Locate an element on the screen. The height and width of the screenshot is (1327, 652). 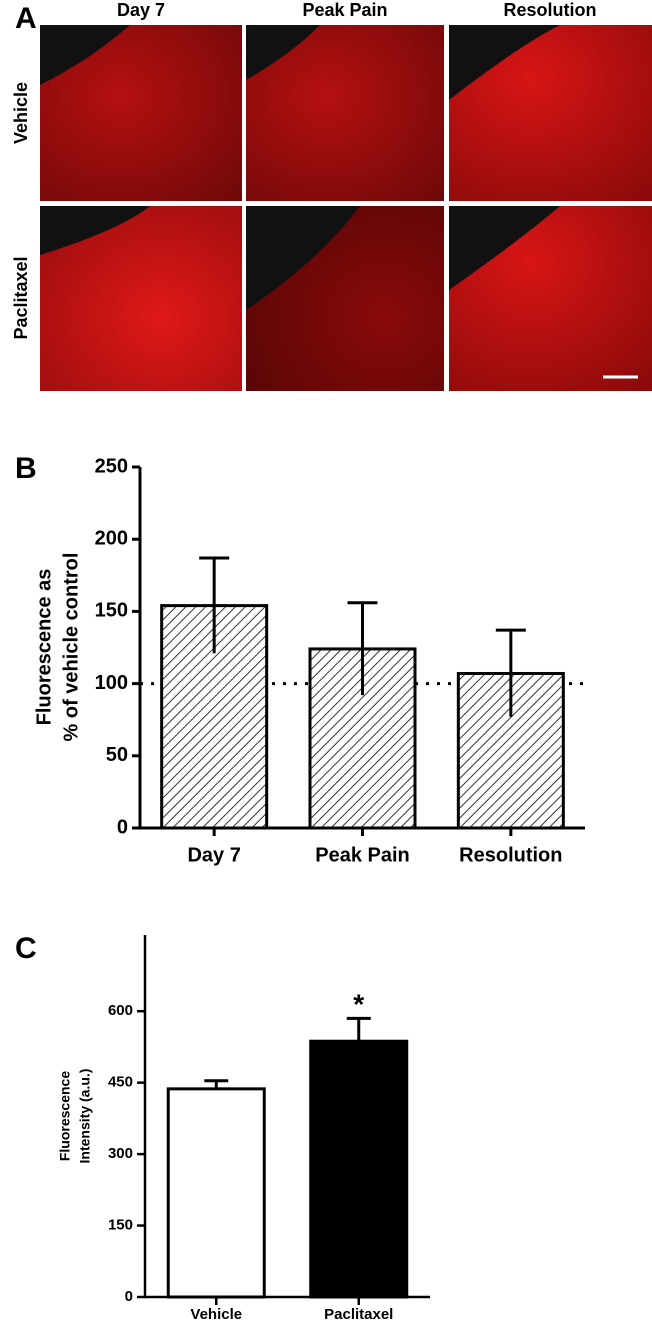
row-label: Paclitaxel is located at coordinates (21, 297).